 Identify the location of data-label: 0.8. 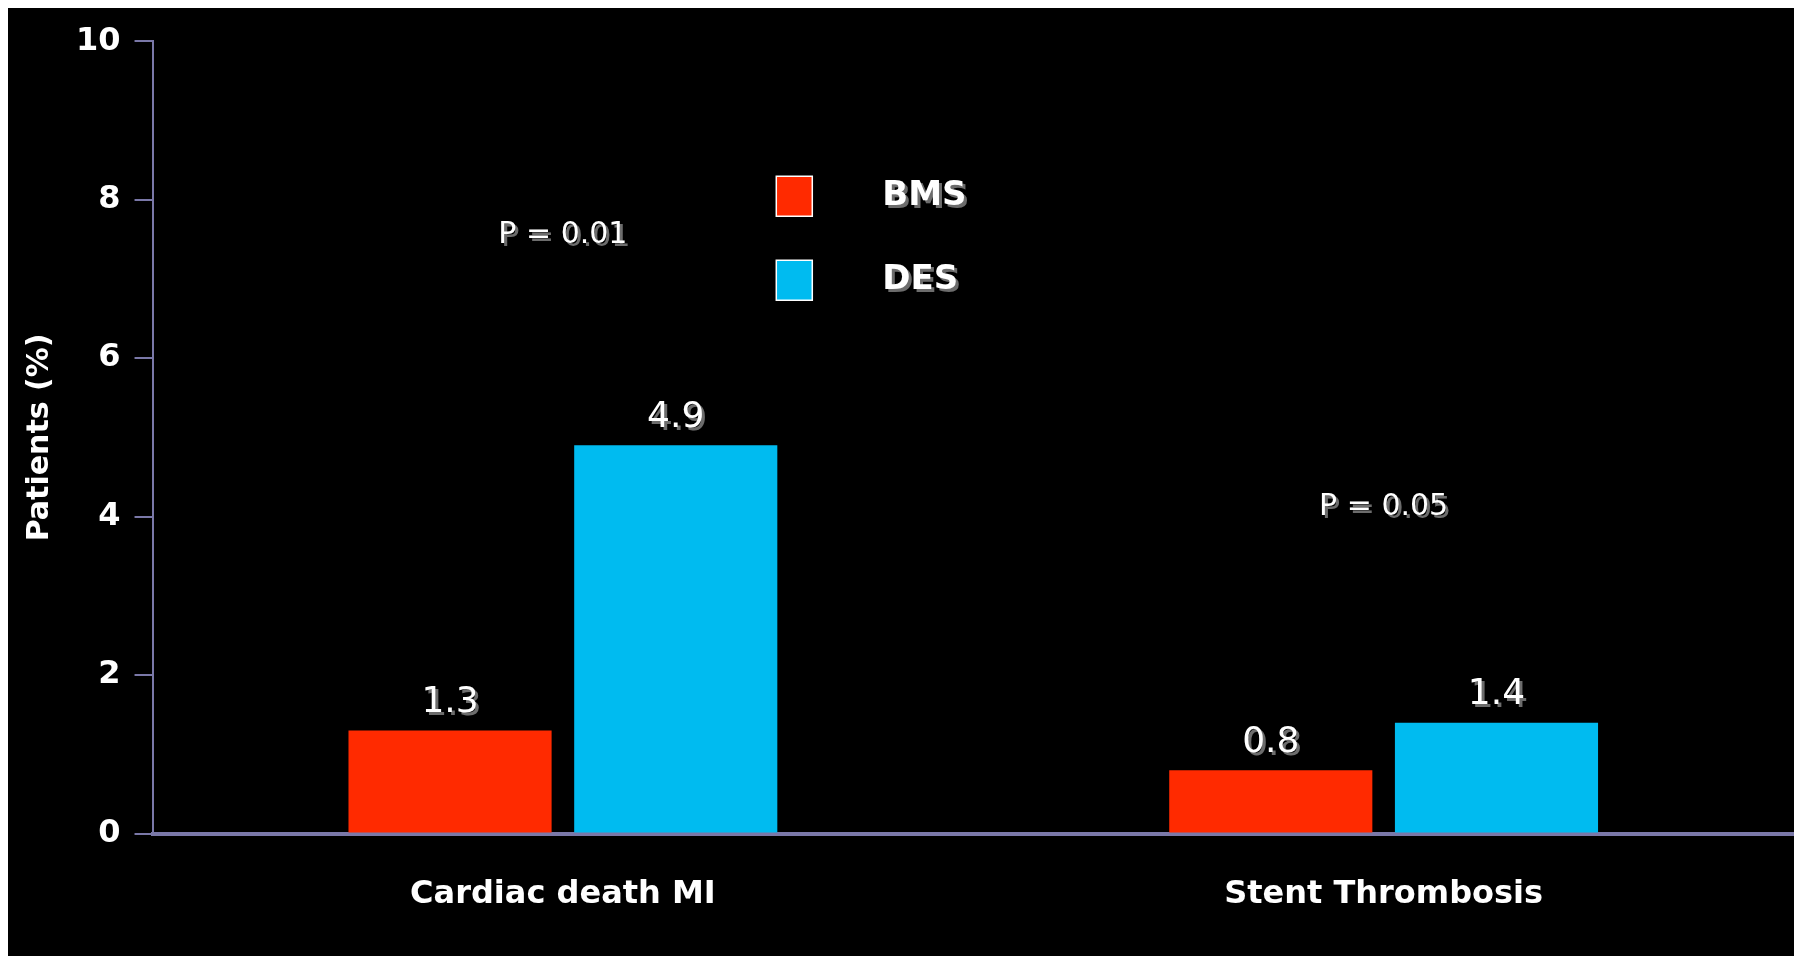
(1271, 739).